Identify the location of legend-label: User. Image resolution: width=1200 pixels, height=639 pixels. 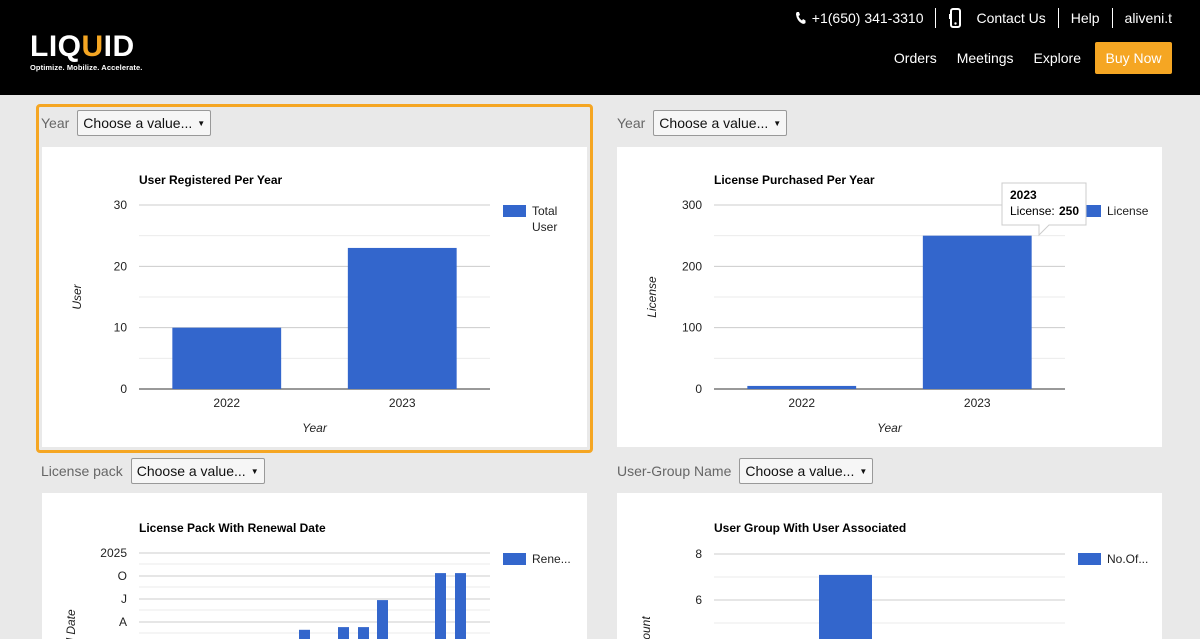
(544, 227).